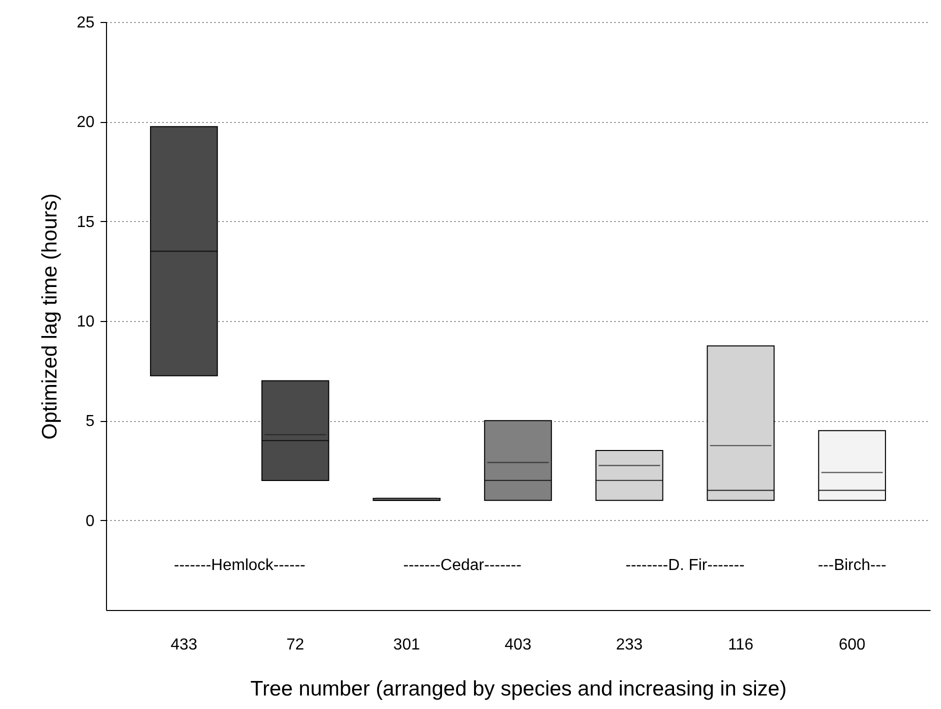 This screenshot has width=941, height=709. I want to click on y-tick-label: 5, so click(90, 421).